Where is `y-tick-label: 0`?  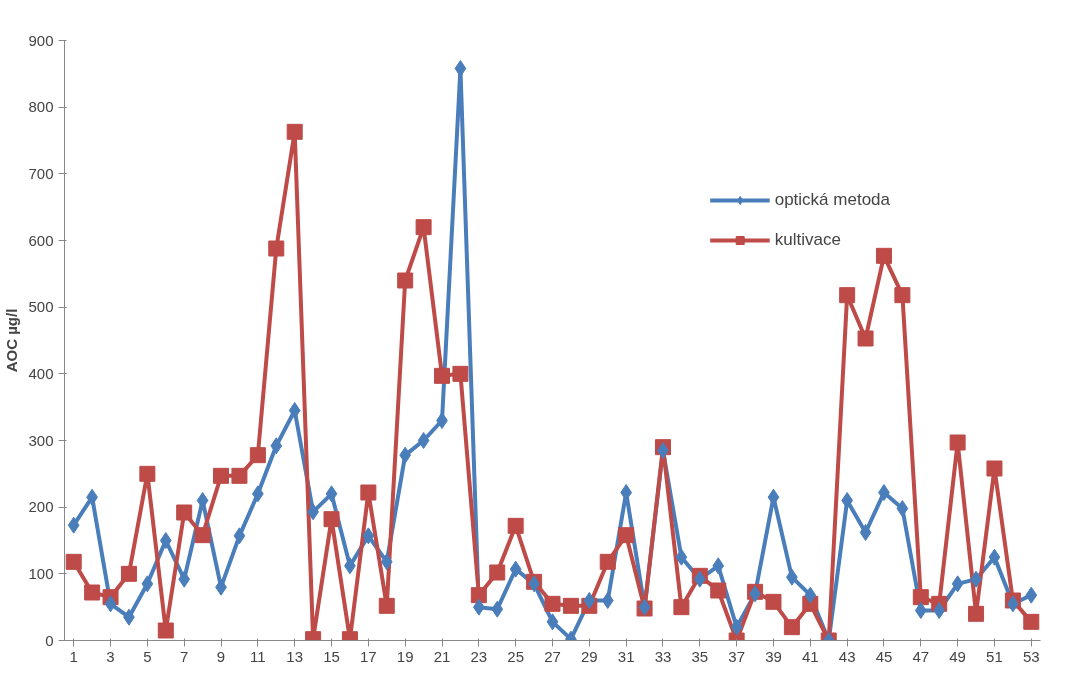
y-tick-label: 0 is located at coordinates (49, 640).